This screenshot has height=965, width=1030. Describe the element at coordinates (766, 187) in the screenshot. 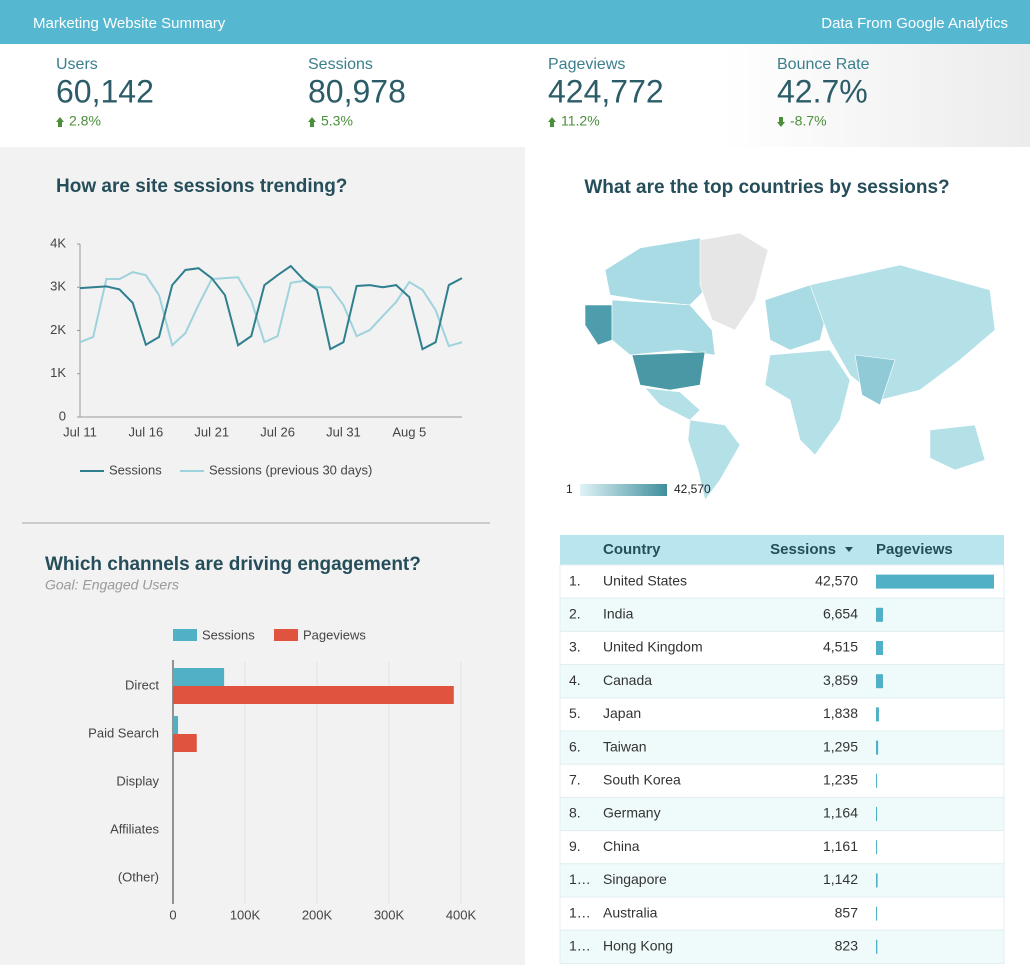

I see `map-title: What are the top countries by sessions?` at that location.